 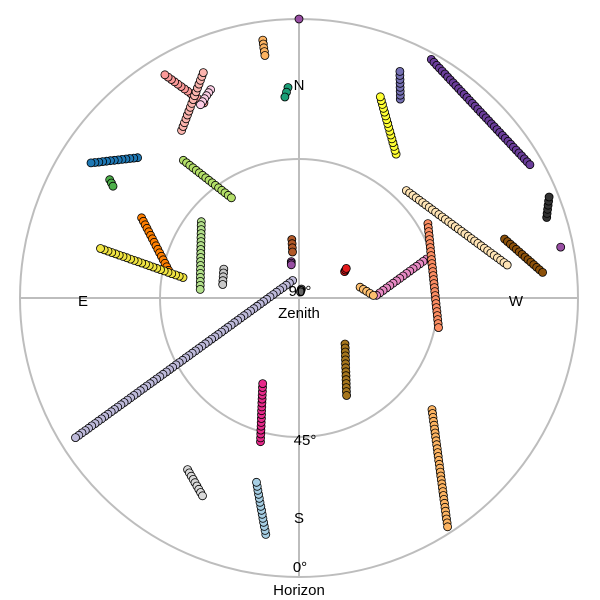 I want to click on track-22-point, so click(x=549, y=197).